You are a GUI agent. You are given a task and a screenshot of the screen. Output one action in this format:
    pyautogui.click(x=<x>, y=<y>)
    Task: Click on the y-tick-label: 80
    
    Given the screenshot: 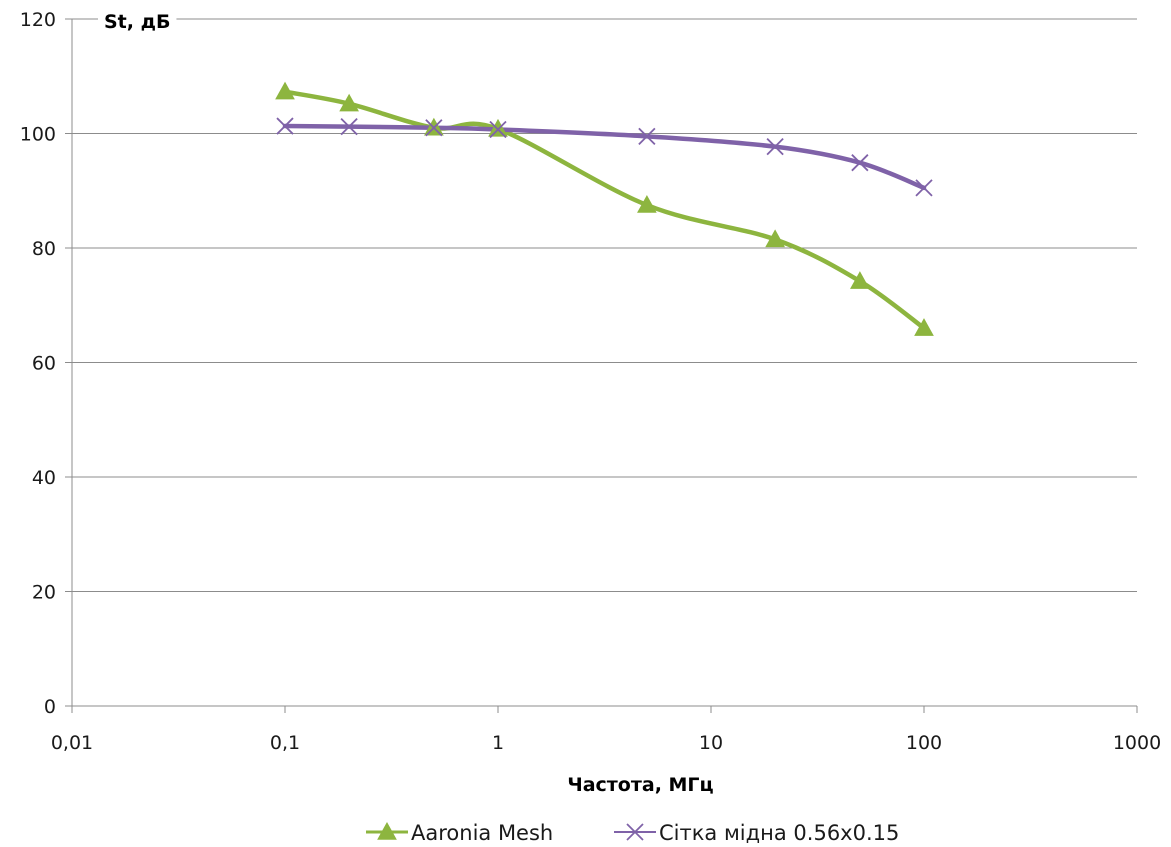 What is the action you would take?
    pyautogui.click(x=44, y=249)
    